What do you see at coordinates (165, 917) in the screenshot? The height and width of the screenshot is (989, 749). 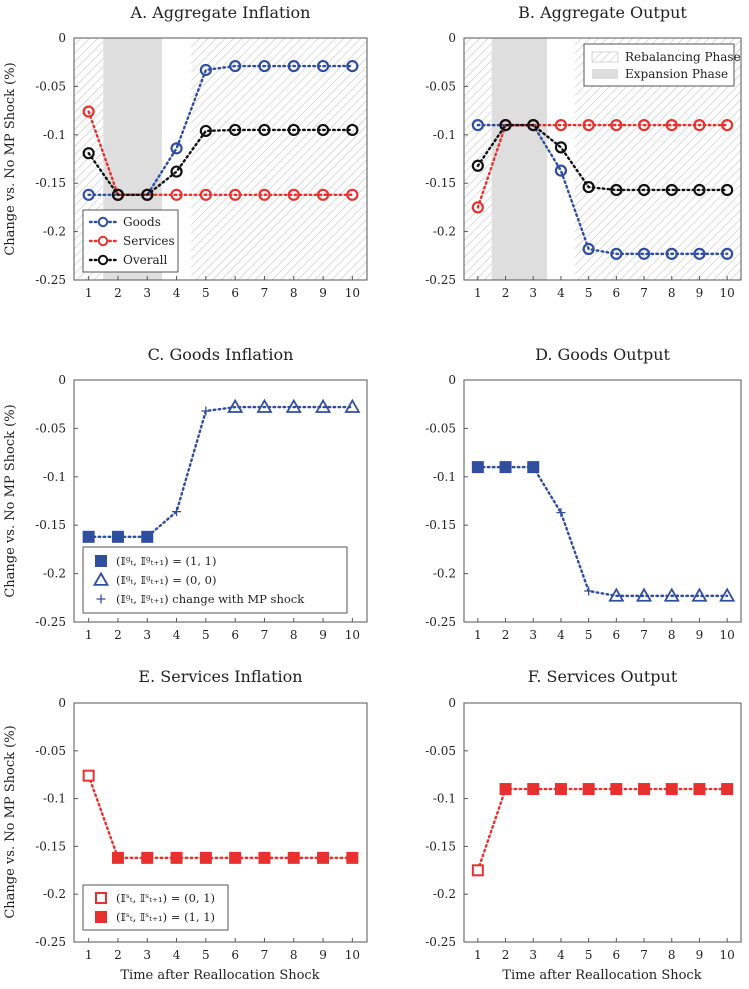 I see `legend-label: (𝕀ˢₜ, 𝕀ˢₜ₊₁) = (1, 1)` at bounding box center [165, 917].